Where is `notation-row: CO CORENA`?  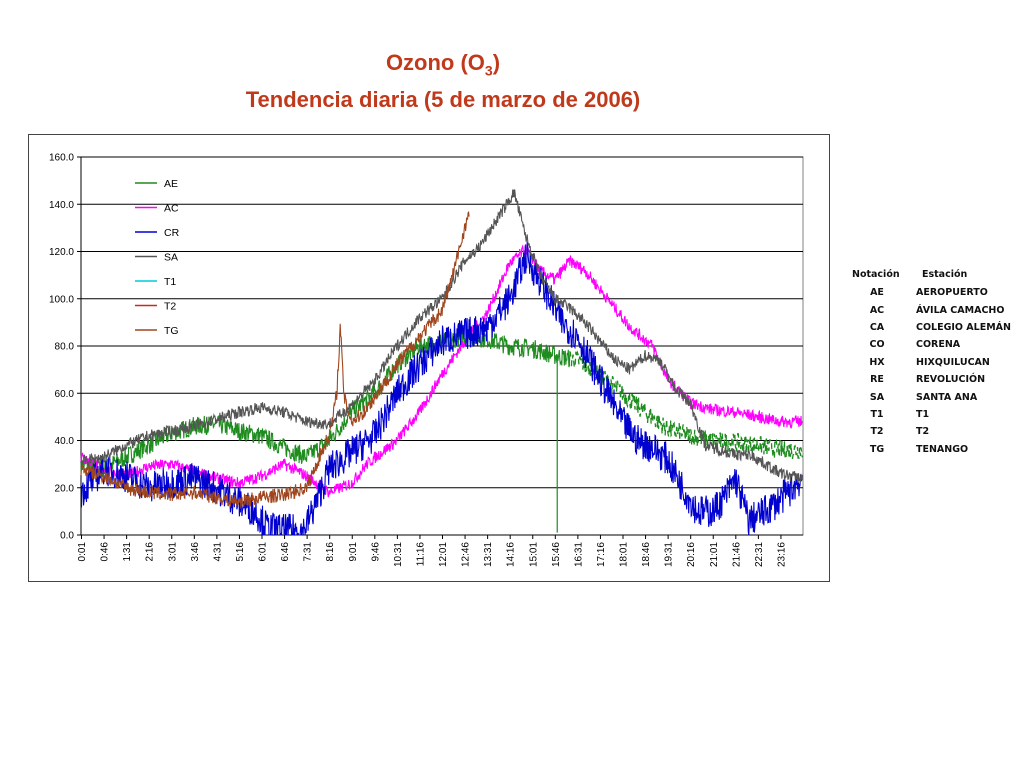
notation-row: CO CORENA is located at coordinates (932, 344).